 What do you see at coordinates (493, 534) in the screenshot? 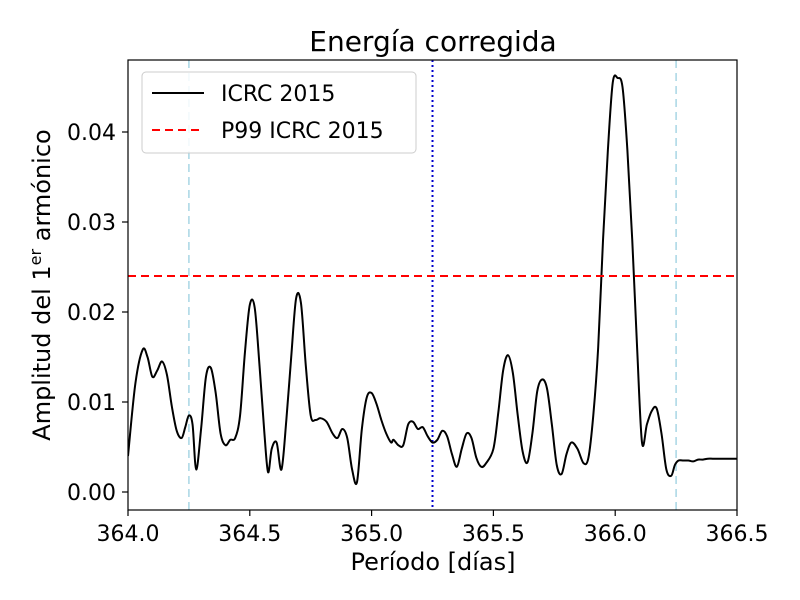
I see `x-tick-label: 365.5` at bounding box center [493, 534].